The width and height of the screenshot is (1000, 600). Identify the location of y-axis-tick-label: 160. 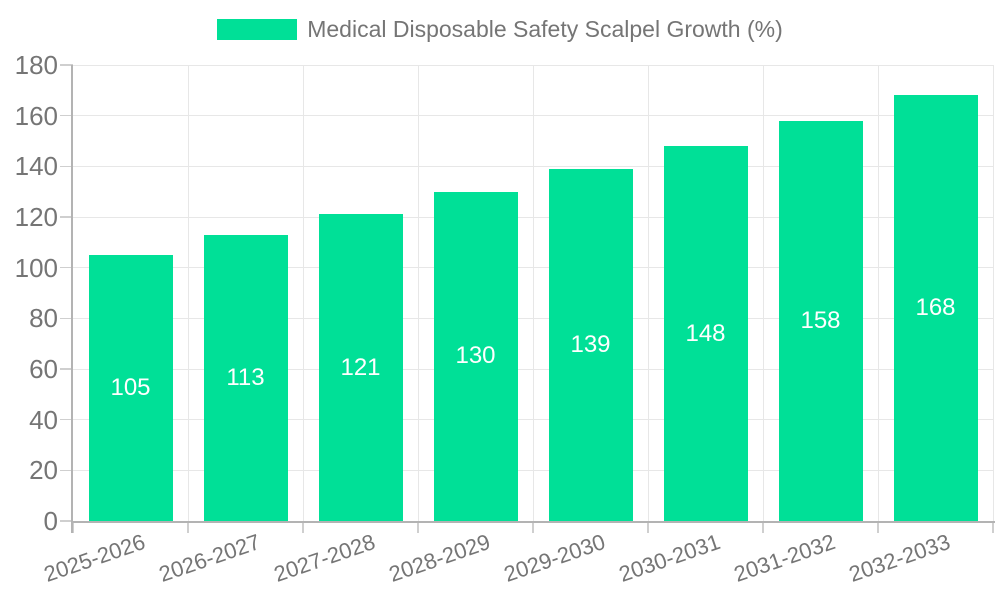
(36, 115).